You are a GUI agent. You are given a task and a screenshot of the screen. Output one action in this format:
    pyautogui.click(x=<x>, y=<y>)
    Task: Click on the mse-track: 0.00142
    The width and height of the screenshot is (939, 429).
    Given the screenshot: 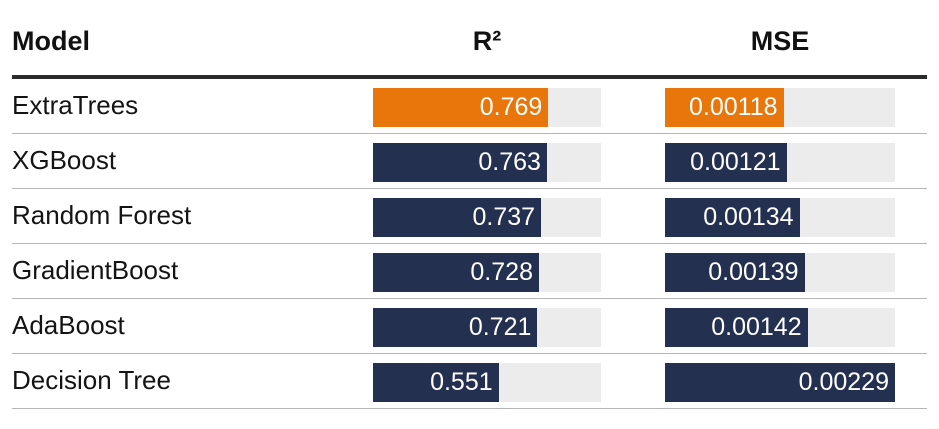 What is the action you would take?
    pyautogui.click(x=780, y=327)
    